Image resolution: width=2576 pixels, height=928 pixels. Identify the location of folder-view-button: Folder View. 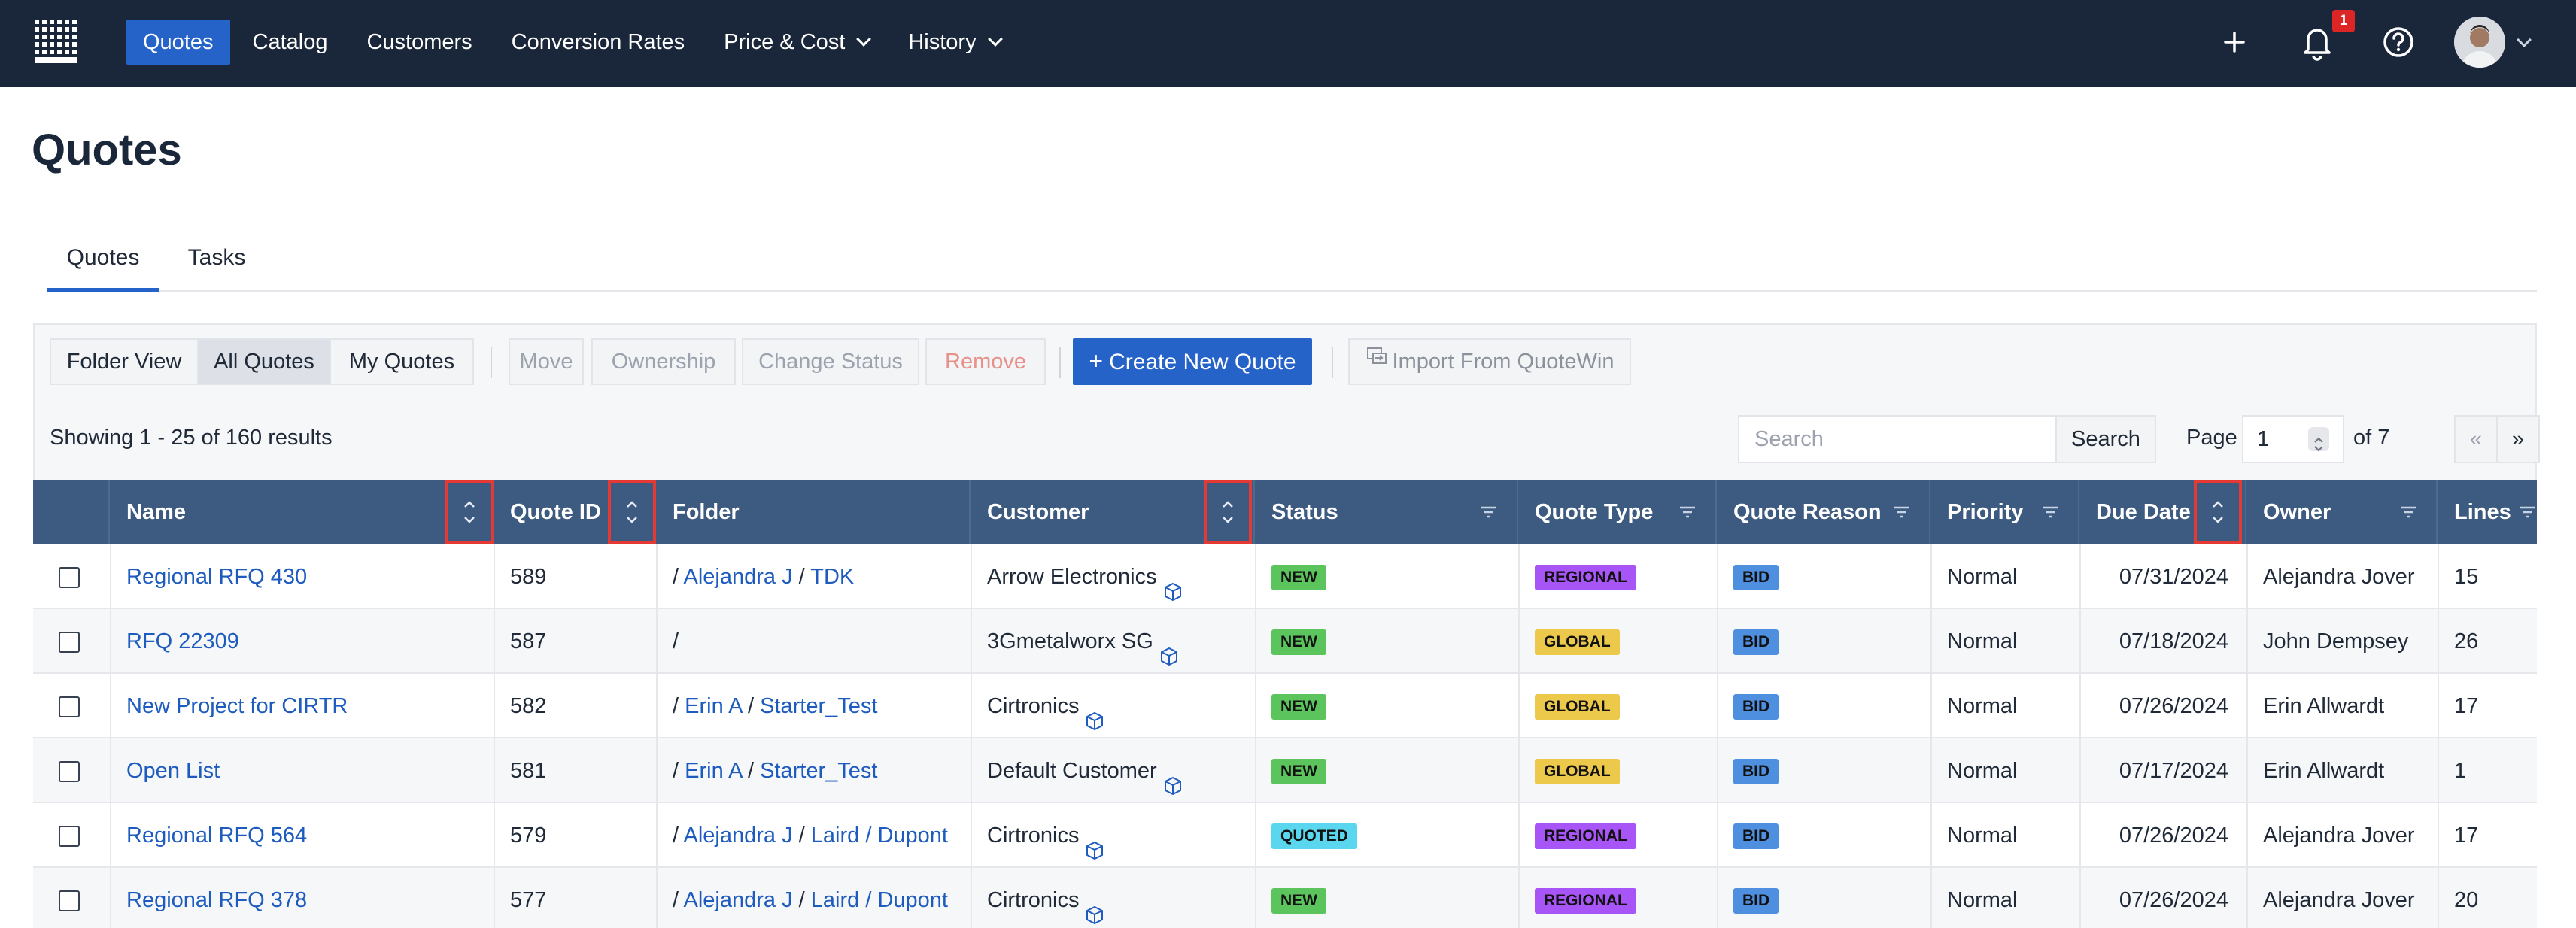
(125, 361).